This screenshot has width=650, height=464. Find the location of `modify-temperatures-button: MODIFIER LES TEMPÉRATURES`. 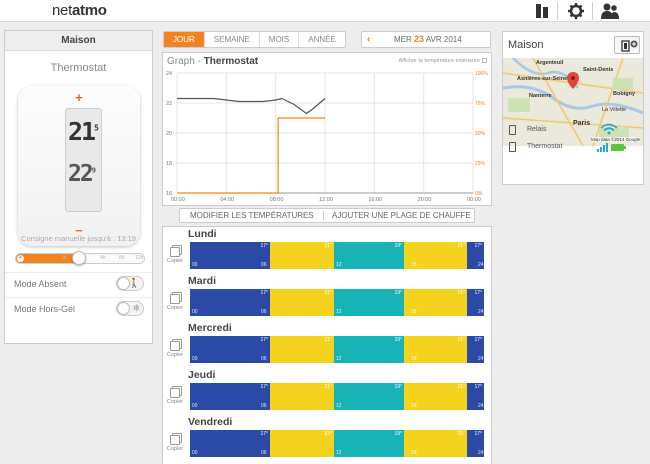

modify-temperatures-button: MODIFIER LES TEMPÉRATURES is located at coordinates (252, 215).